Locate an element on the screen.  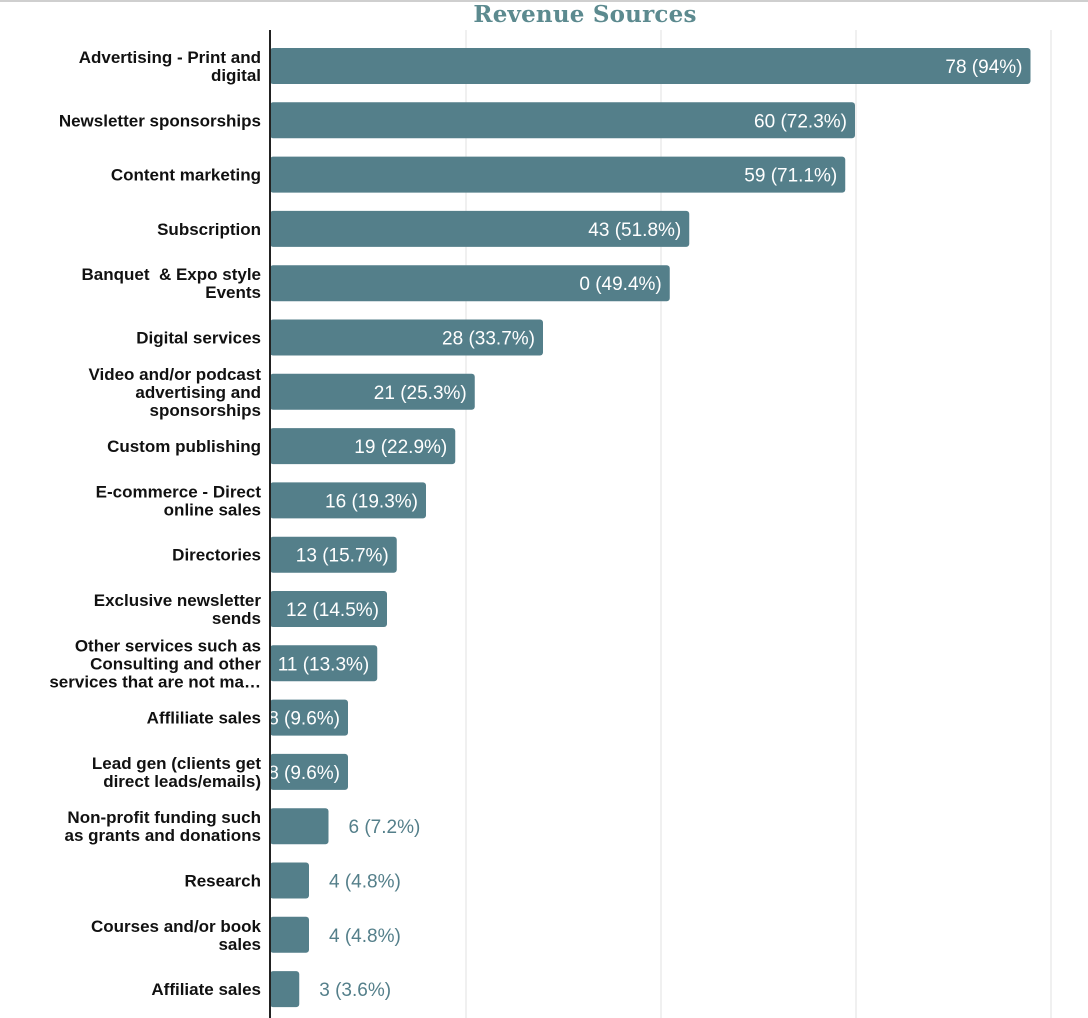
value-label-6: 28 (33.7%) is located at coordinates (488, 339).